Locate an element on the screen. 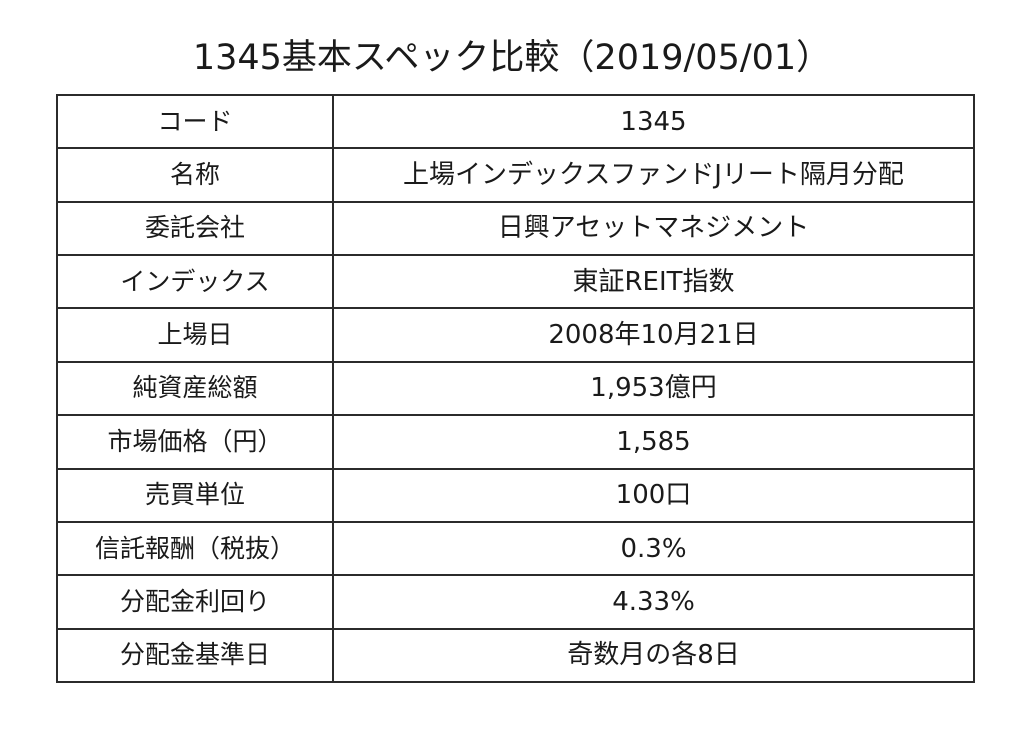  table-row: 委託会社 日興アセットマネジメント is located at coordinates (515, 228).